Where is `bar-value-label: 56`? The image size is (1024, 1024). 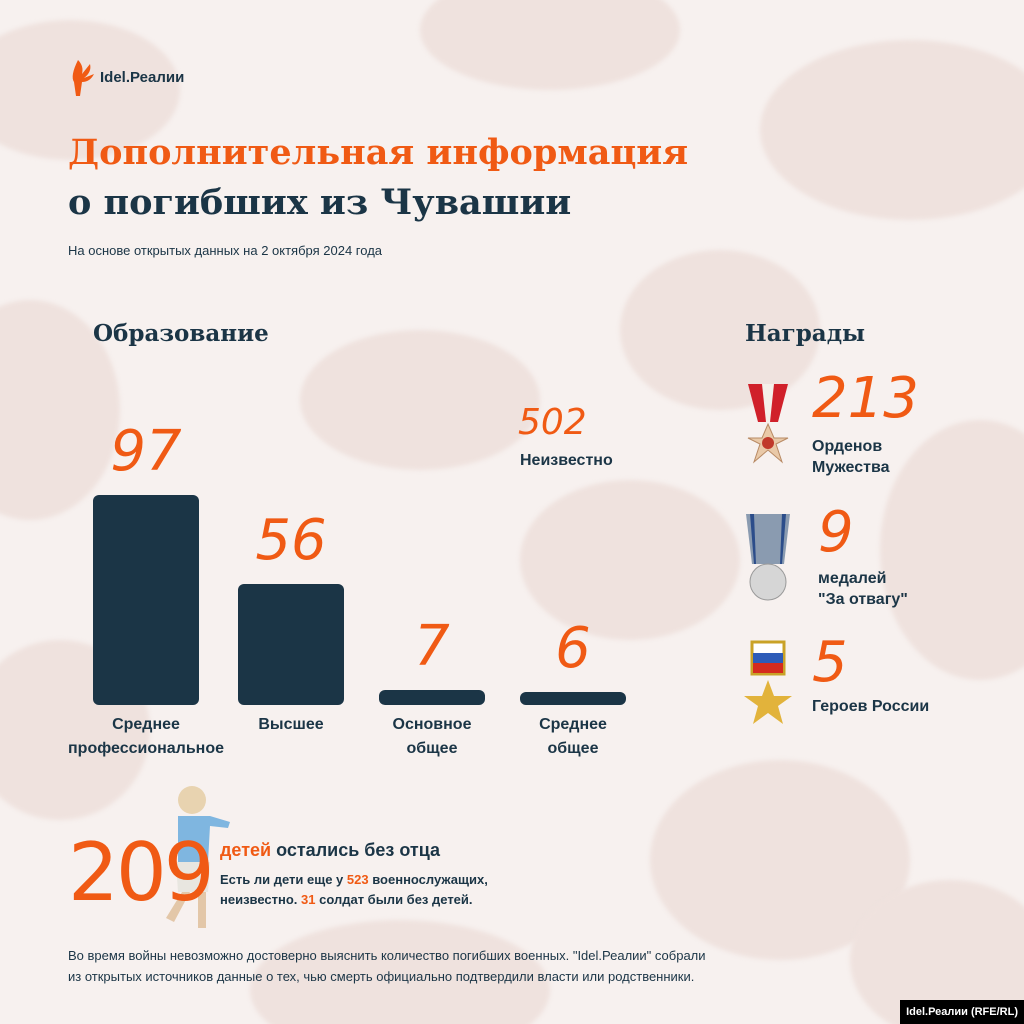 bar-value-label: 56 is located at coordinates (291, 541).